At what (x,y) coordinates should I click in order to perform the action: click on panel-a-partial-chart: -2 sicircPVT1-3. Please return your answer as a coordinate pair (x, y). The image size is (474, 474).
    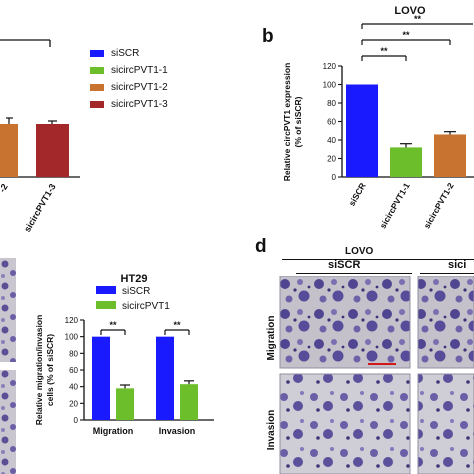
    Looking at the image, I should click on (40, 136).